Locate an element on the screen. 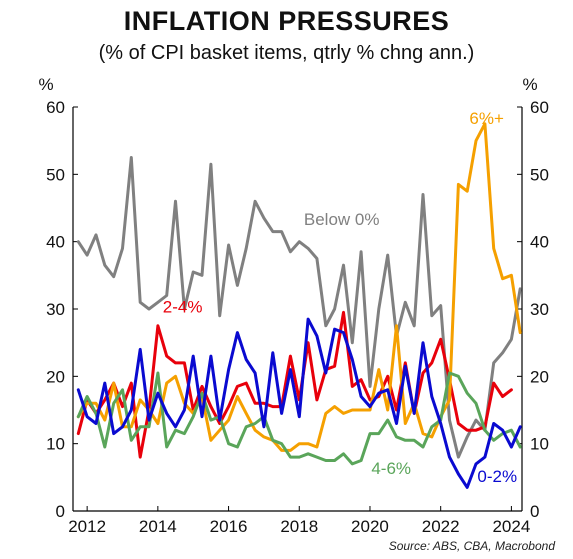  y-tick-label-left: 50 is located at coordinates (55, 174).